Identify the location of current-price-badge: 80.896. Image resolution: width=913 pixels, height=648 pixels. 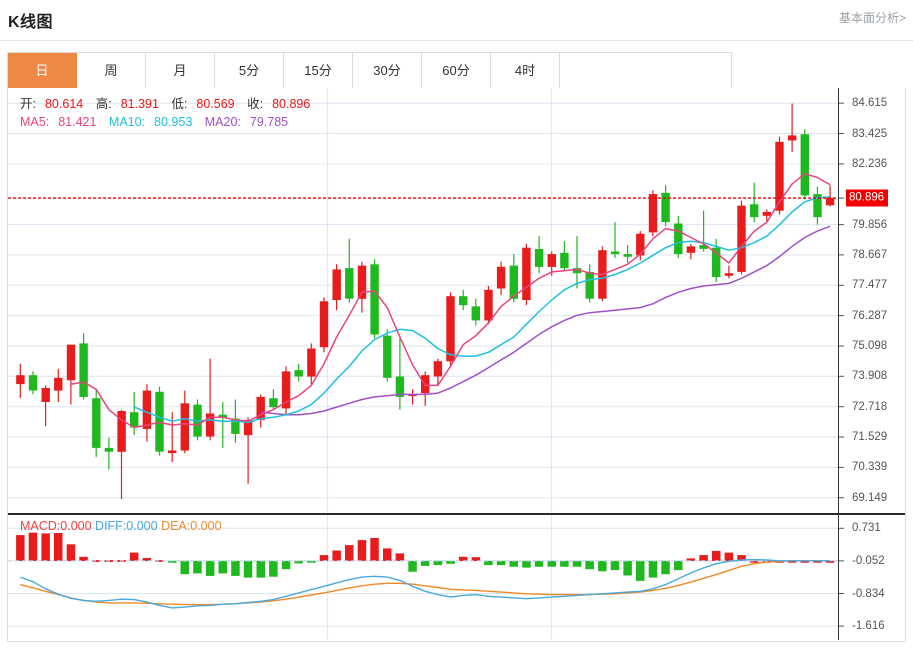
(867, 198).